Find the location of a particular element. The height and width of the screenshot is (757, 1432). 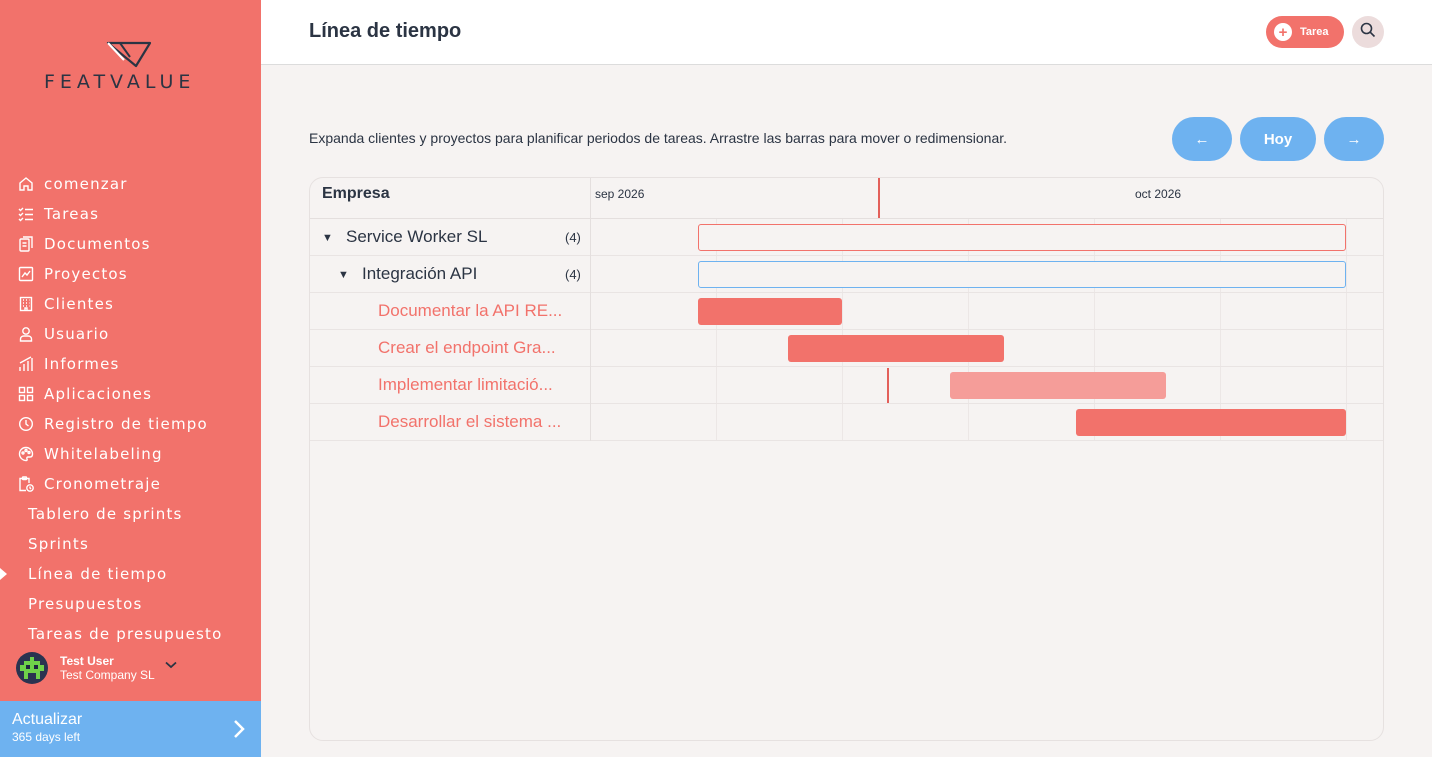

today-marker is located at coordinates (888, 385).